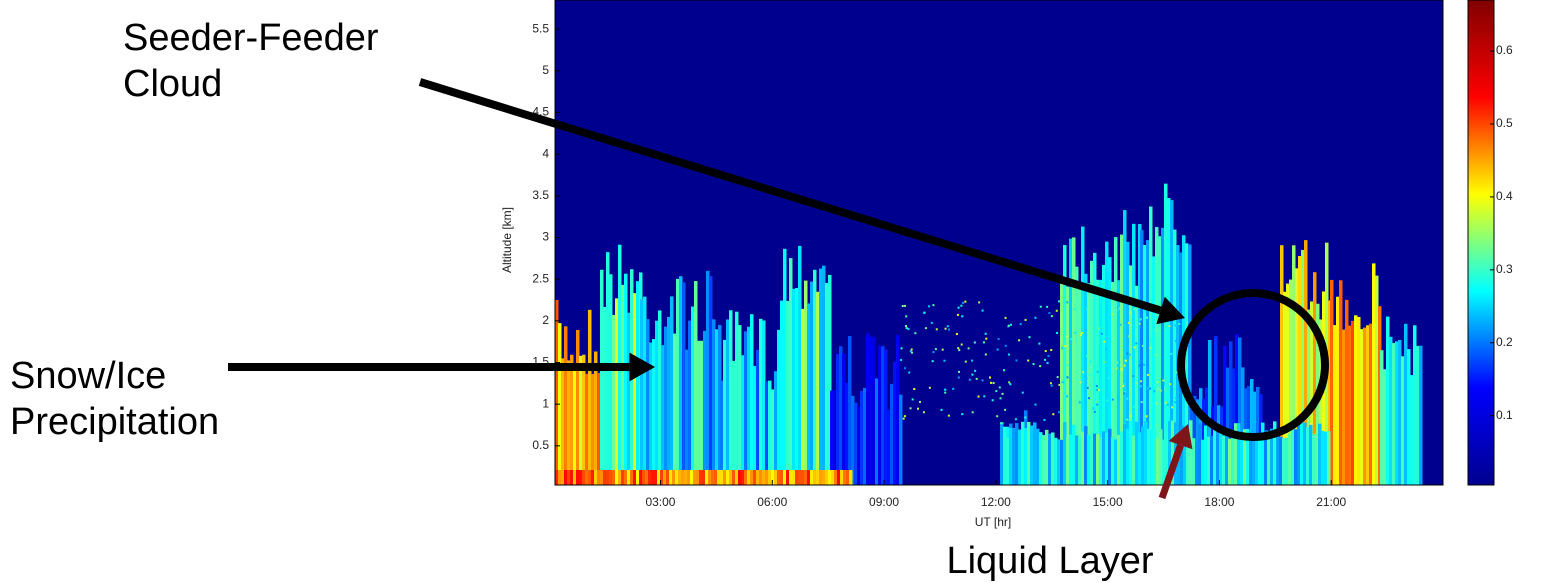 This screenshot has width=1546, height=583. Describe the element at coordinates (660, 502) in the screenshot. I see `x-tick-label: 03:00` at that location.